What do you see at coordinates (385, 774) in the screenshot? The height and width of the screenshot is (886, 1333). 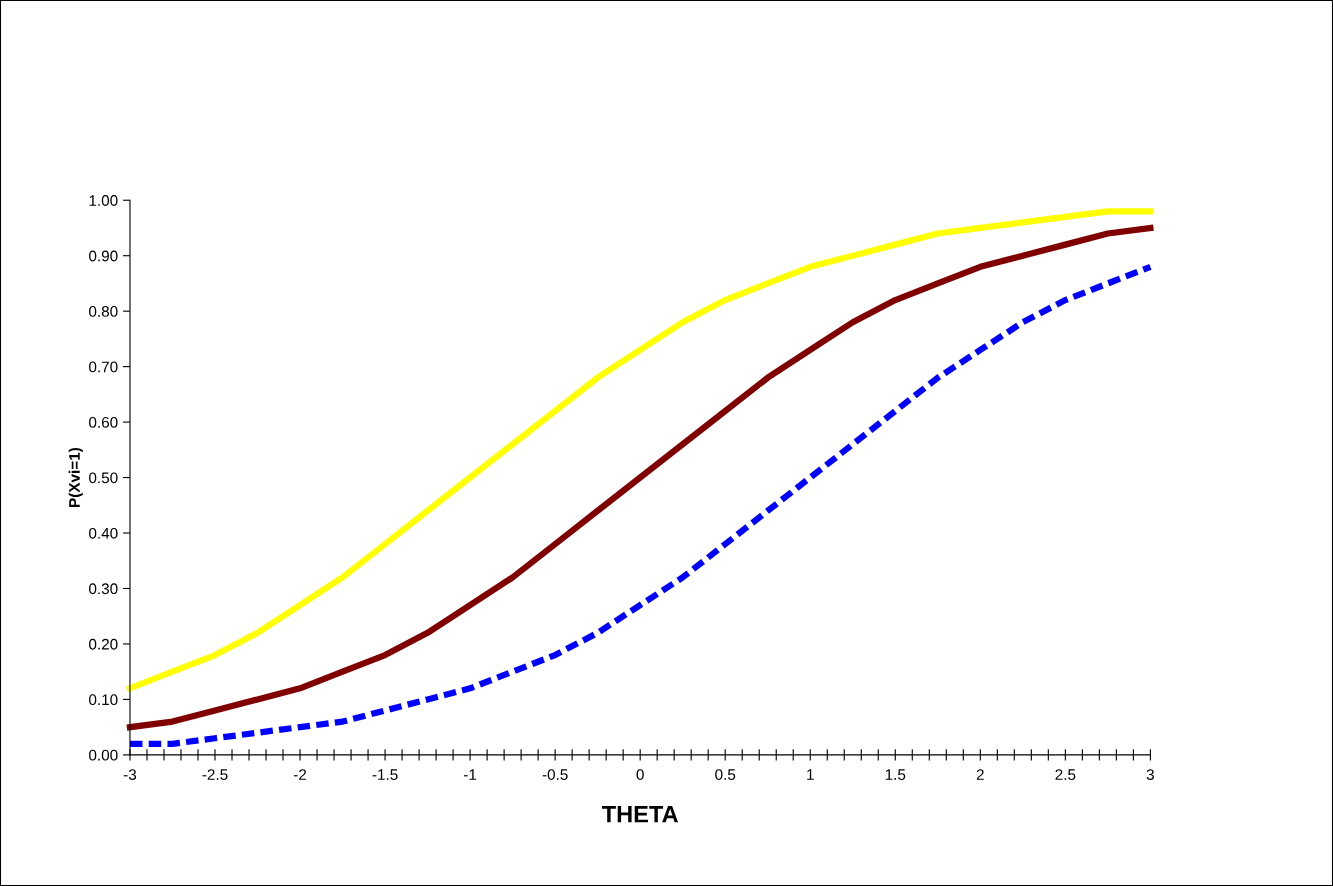 I see `x-tick-label: -1.5` at bounding box center [385, 774].